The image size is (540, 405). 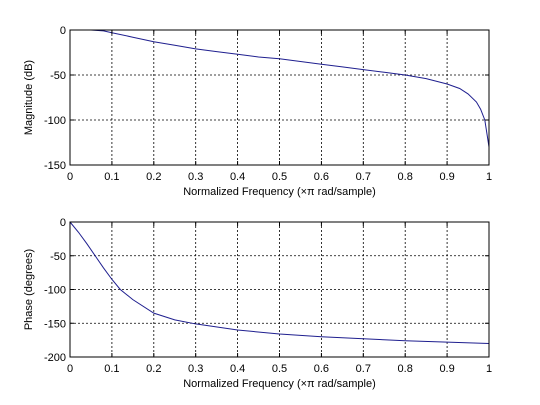 What do you see at coordinates (55, 121) in the screenshot?
I see `magnitude-y-tick-label-2: -100` at bounding box center [55, 121].